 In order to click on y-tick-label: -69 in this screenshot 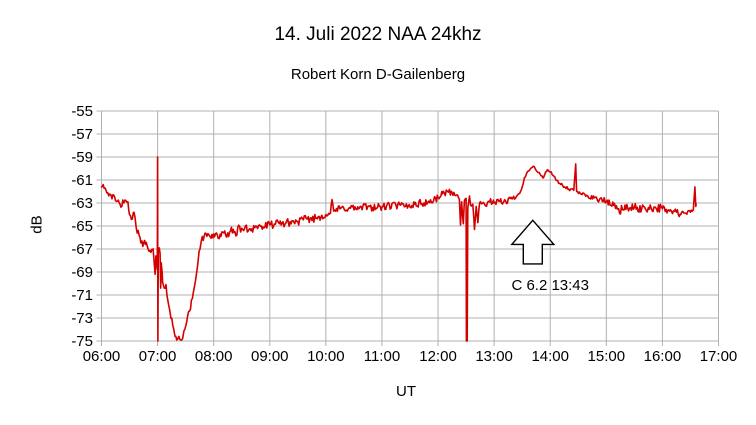, I will do `click(82, 272)`.